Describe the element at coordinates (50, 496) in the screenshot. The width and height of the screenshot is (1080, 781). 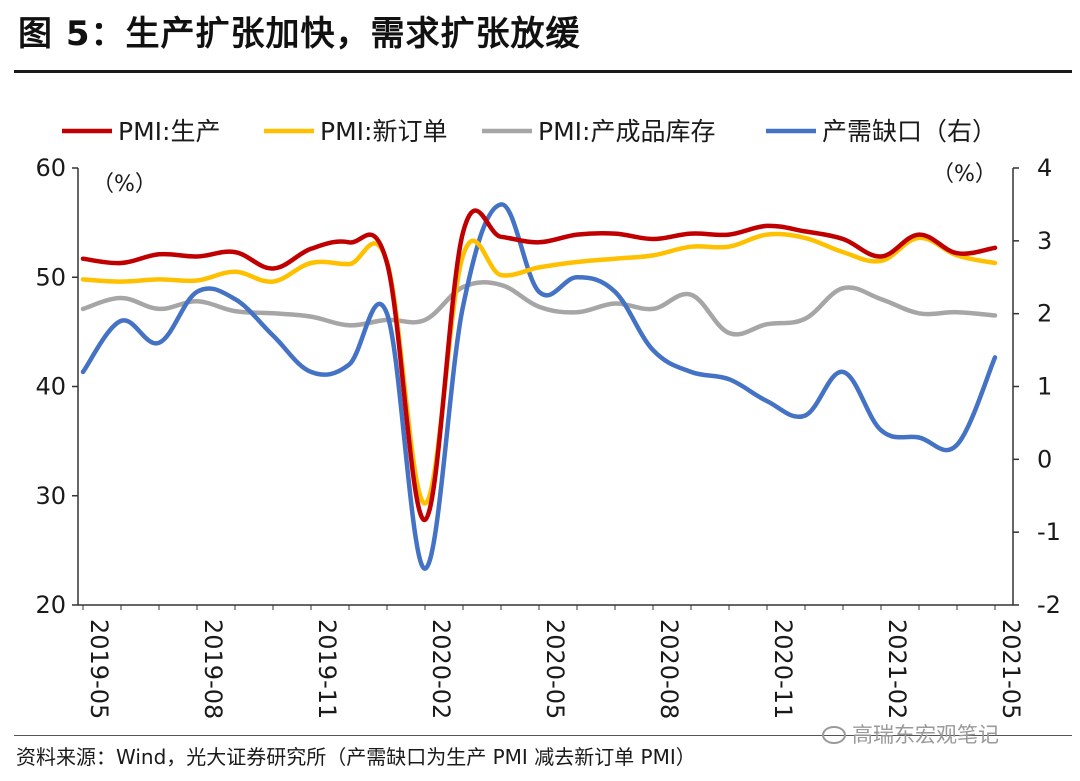
I see `y-tick-label-left: 30` at that location.